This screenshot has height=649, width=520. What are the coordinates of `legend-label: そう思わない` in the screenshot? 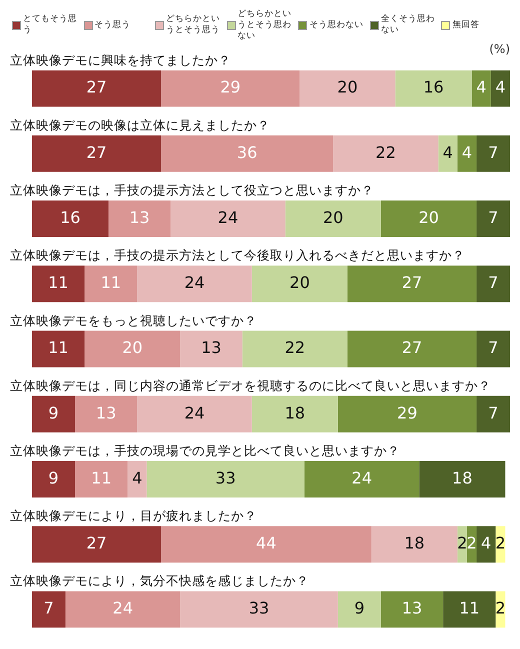 It's located at (336, 25).